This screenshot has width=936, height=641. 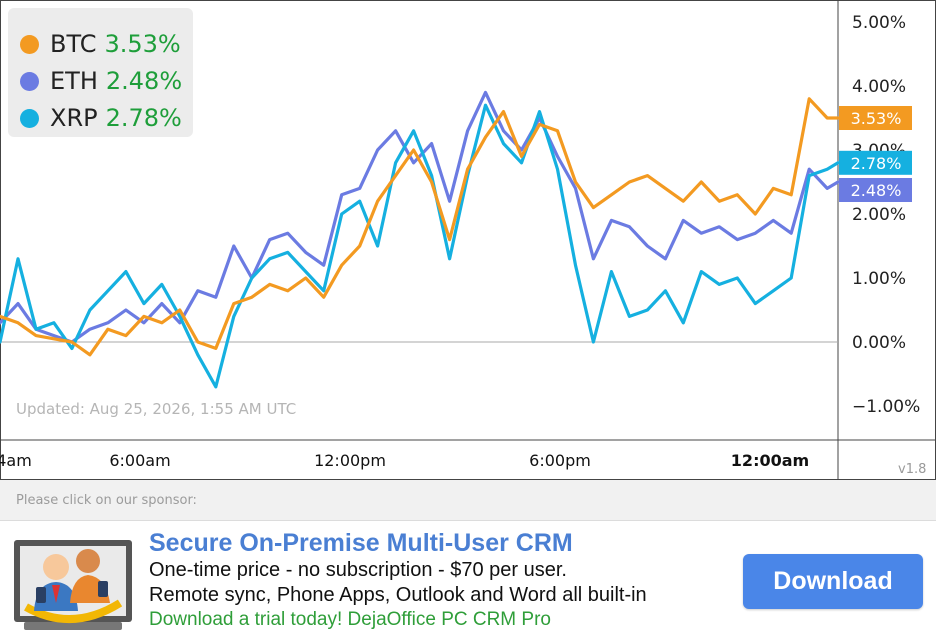 I want to click on version-label: v1.8, so click(x=912, y=469).